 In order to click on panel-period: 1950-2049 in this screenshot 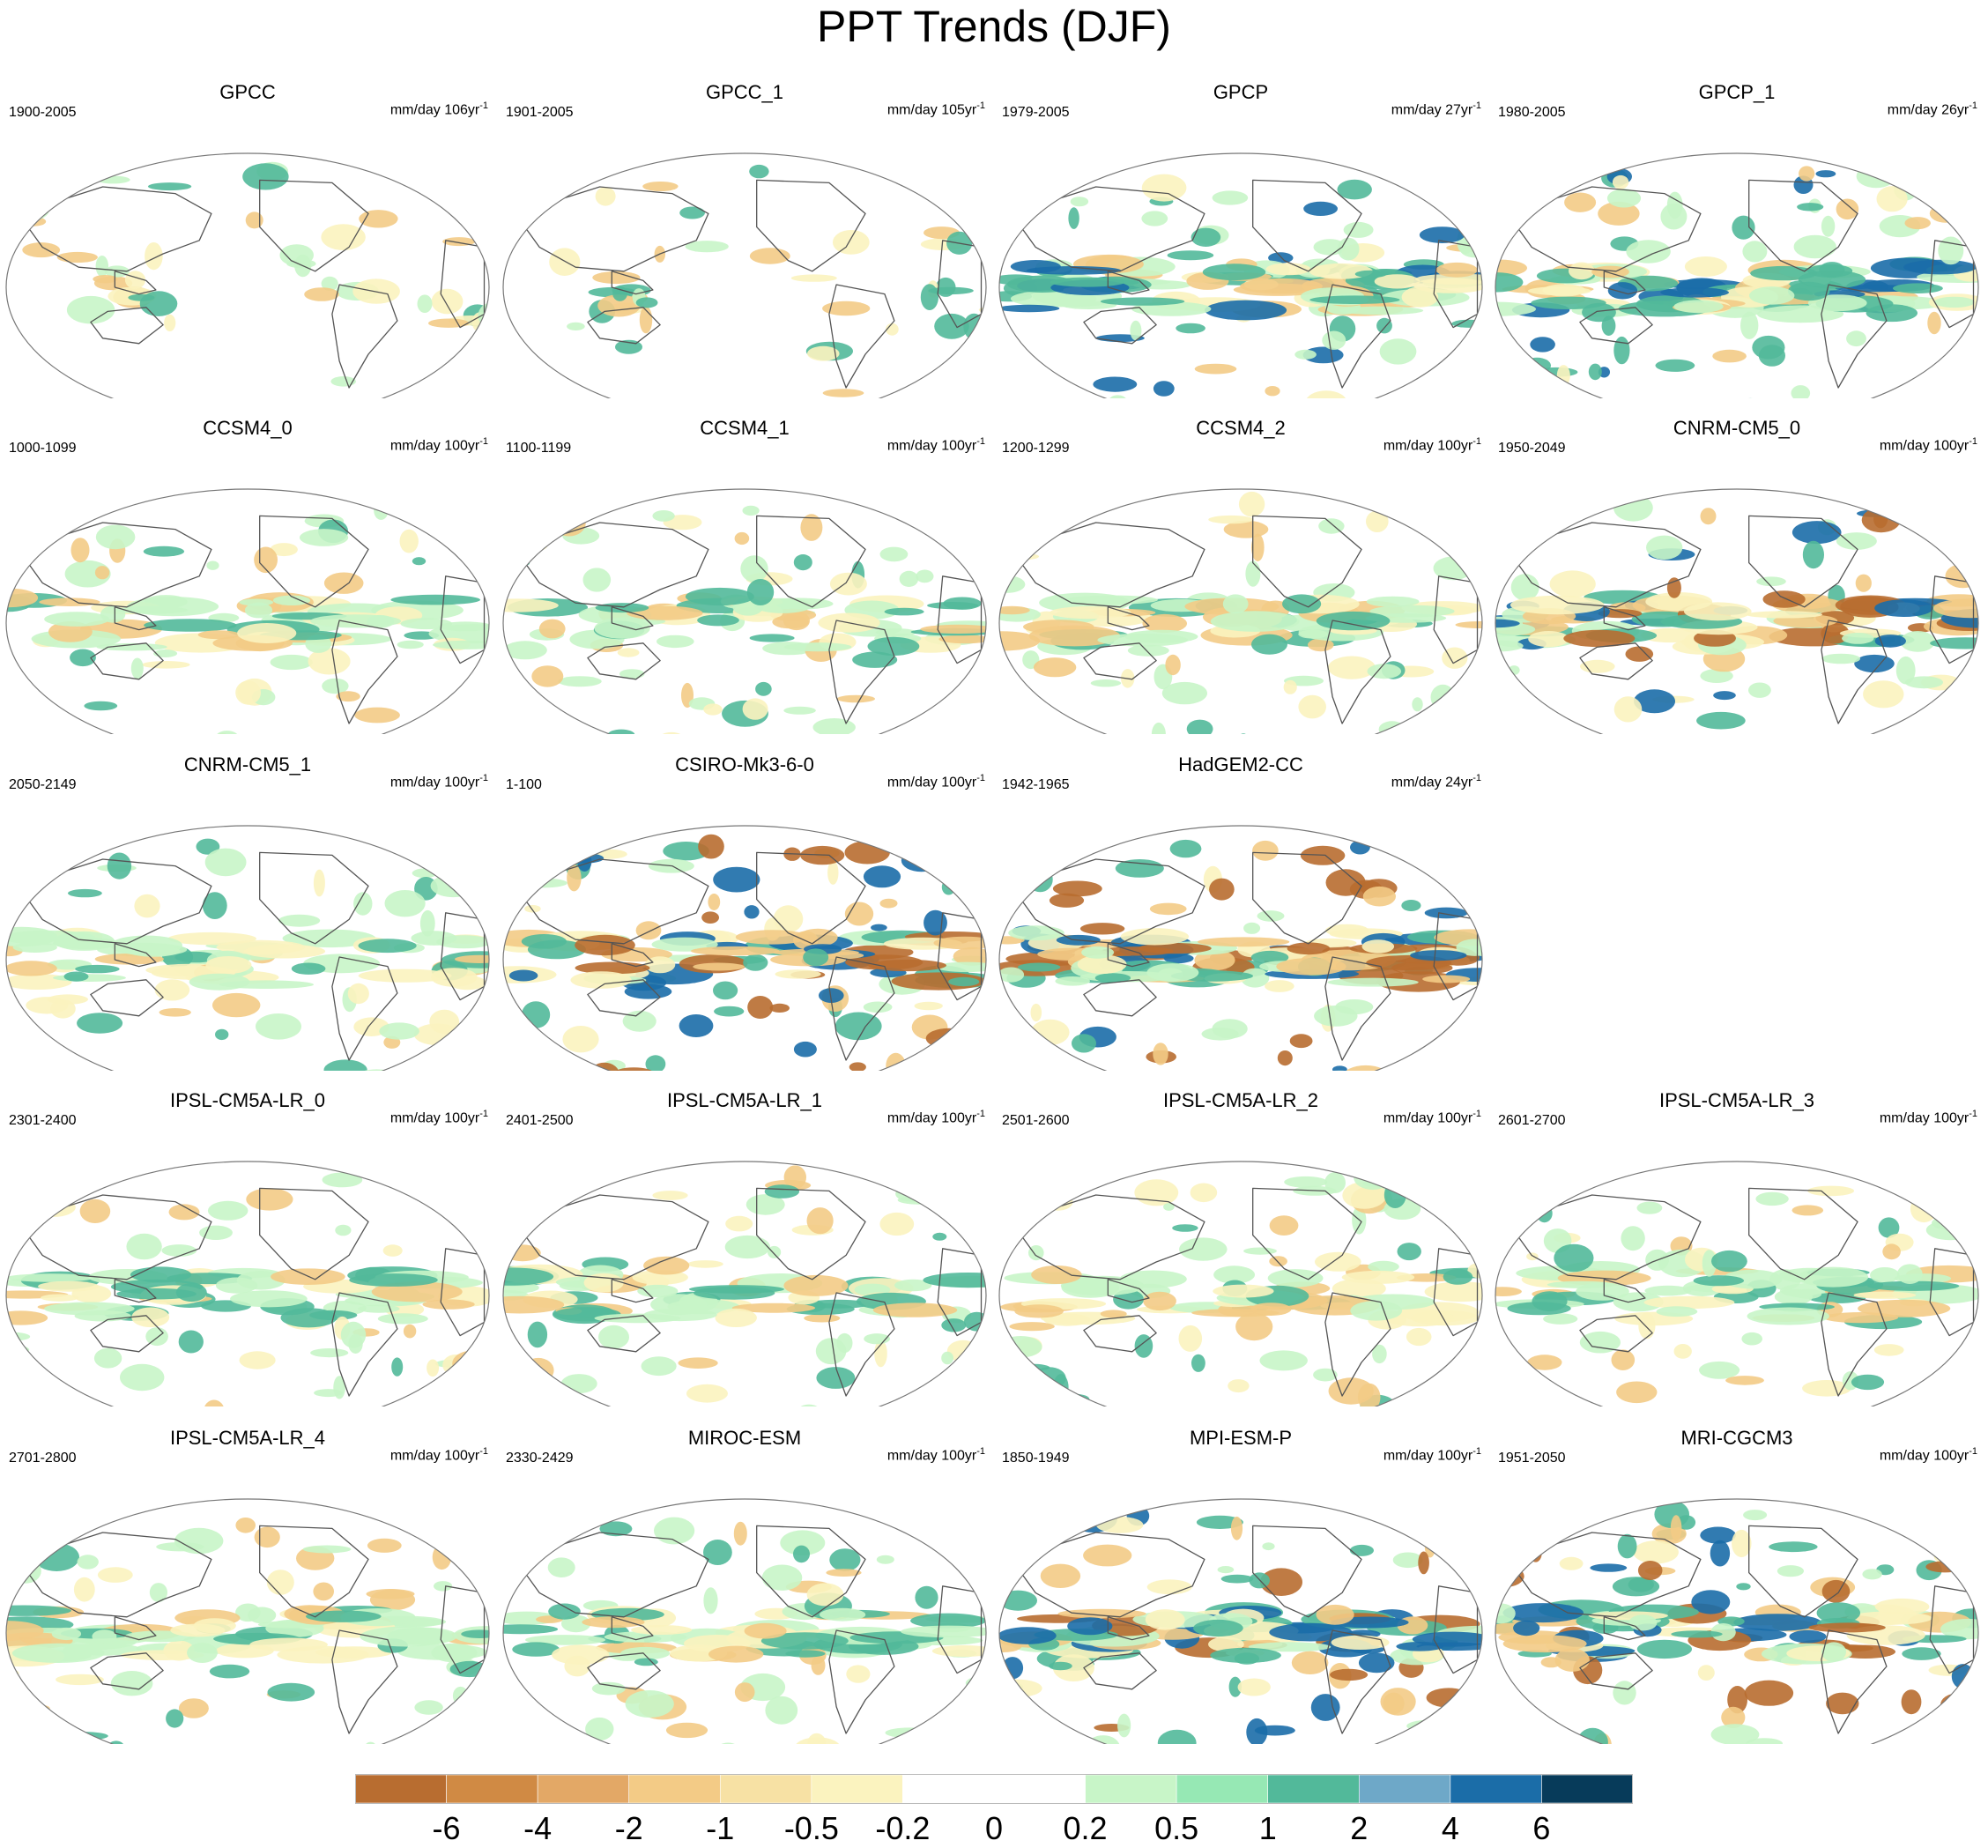, I will do `click(1532, 448)`.